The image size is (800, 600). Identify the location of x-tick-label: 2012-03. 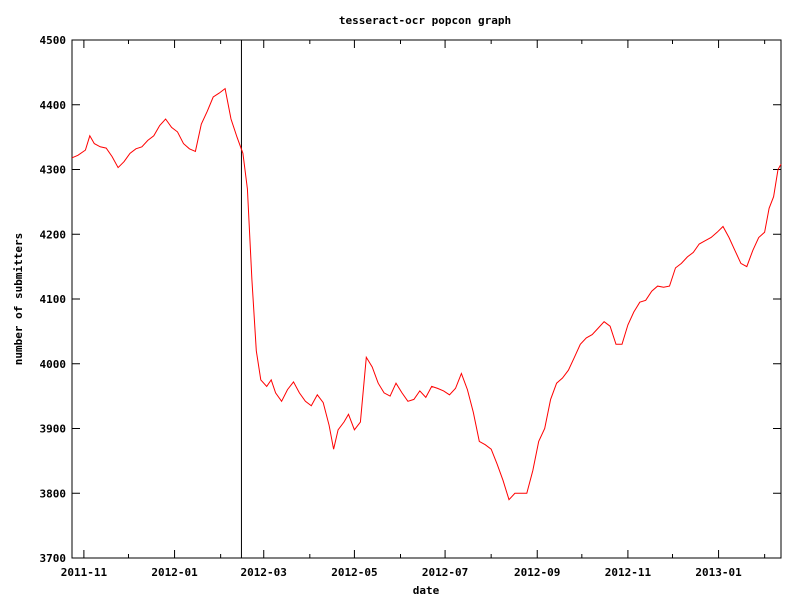
(264, 572).